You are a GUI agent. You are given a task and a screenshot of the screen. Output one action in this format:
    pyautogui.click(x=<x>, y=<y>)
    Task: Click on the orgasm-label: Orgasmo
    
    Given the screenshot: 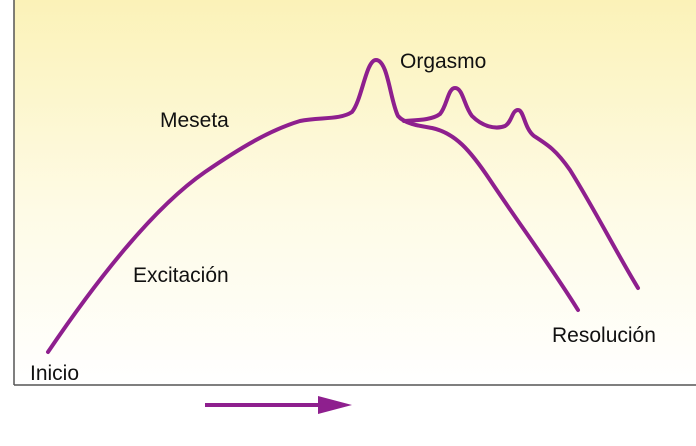 What is the action you would take?
    pyautogui.click(x=443, y=61)
    